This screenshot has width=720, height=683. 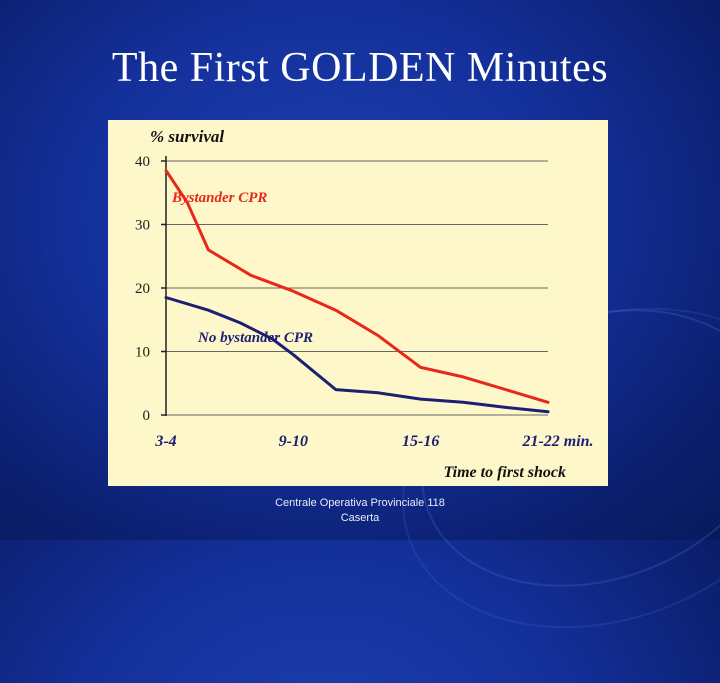 I want to click on series-label-bystander: Bystander CPR, so click(x=219, y=198).